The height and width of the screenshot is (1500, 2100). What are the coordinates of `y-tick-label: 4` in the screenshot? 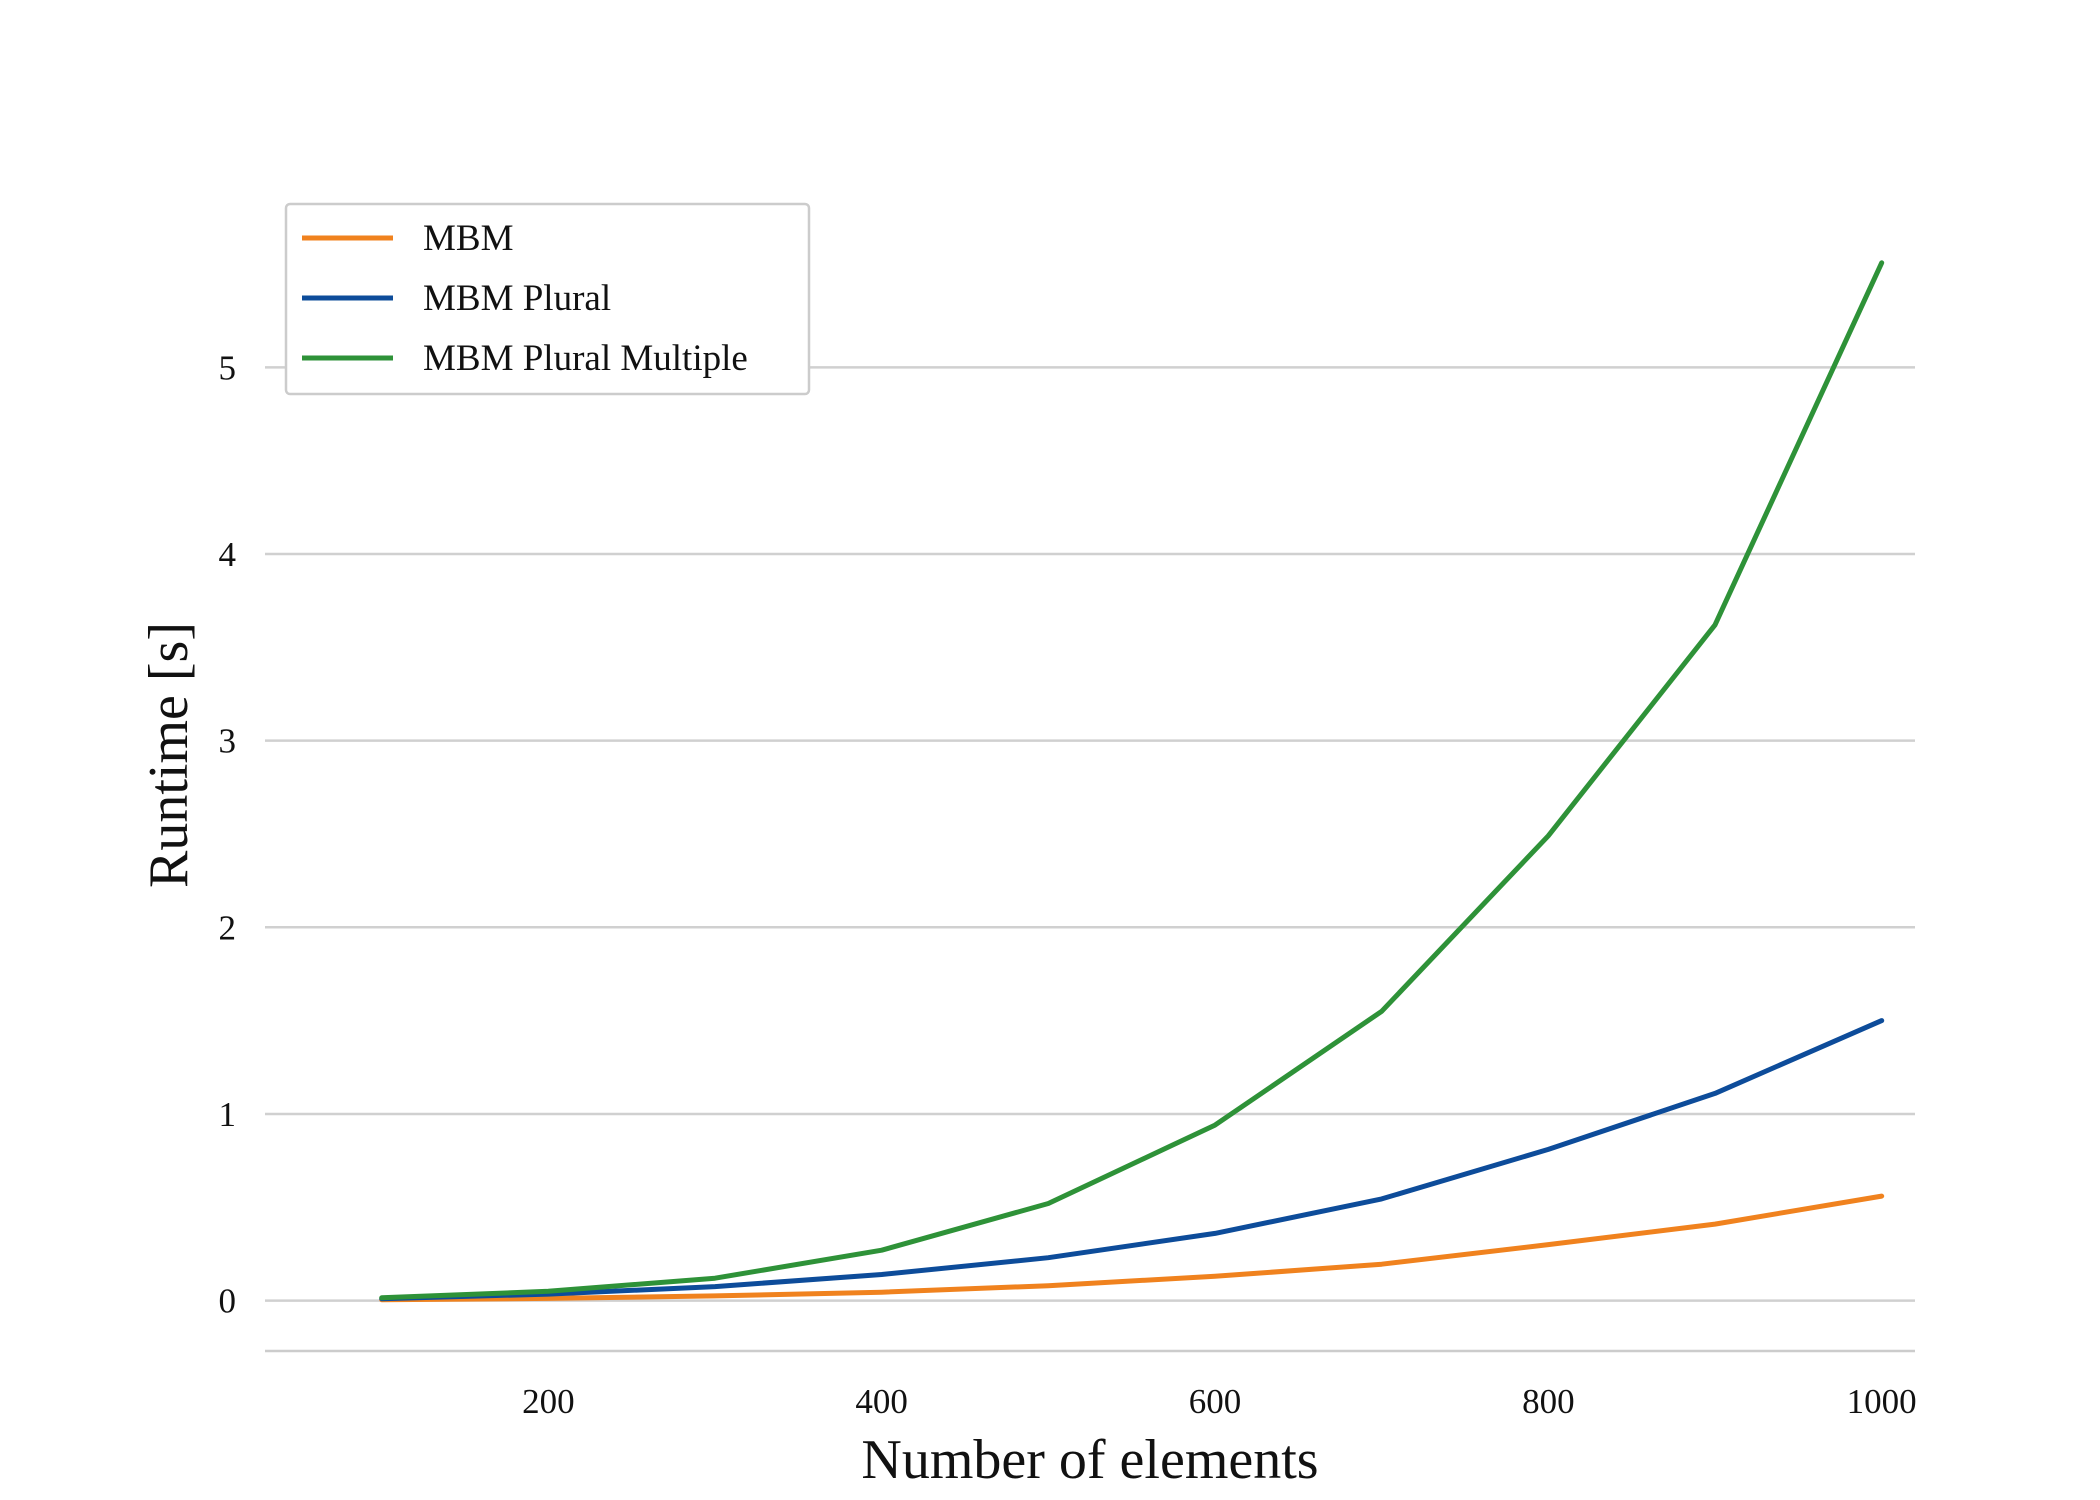 It's located at (228, 554).